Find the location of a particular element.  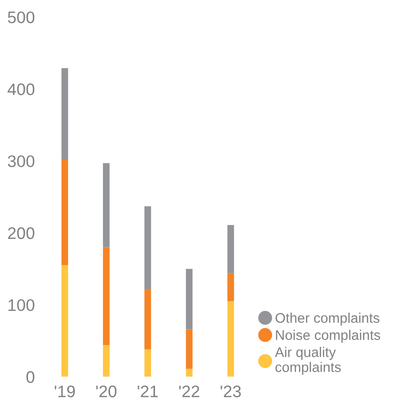

y-tick-label: 400 is located at coordinates (21, 89).